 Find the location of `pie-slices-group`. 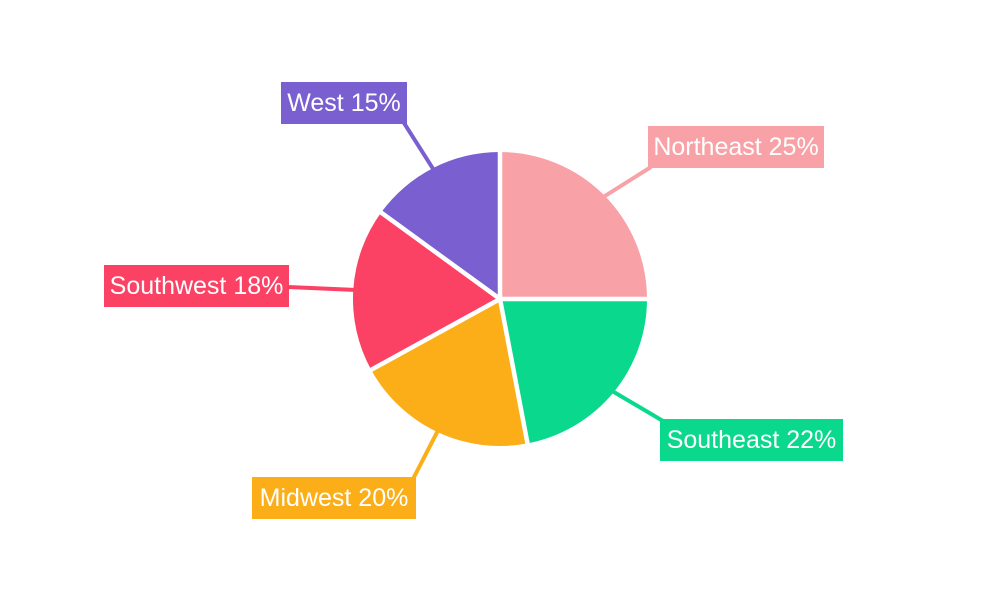

pie-slices-group is located at coordinates (499, 299).